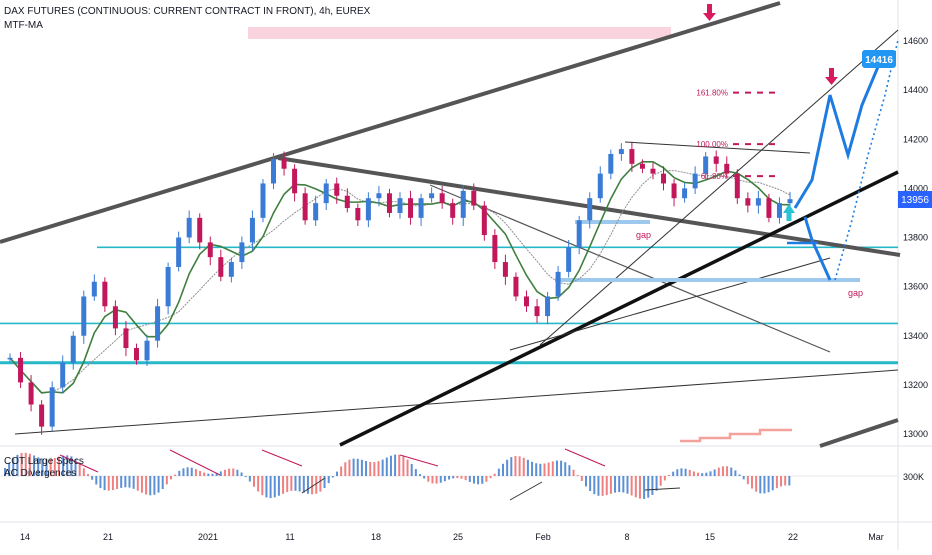  I want to click on time-tick-label: 18, so click(376, 537).